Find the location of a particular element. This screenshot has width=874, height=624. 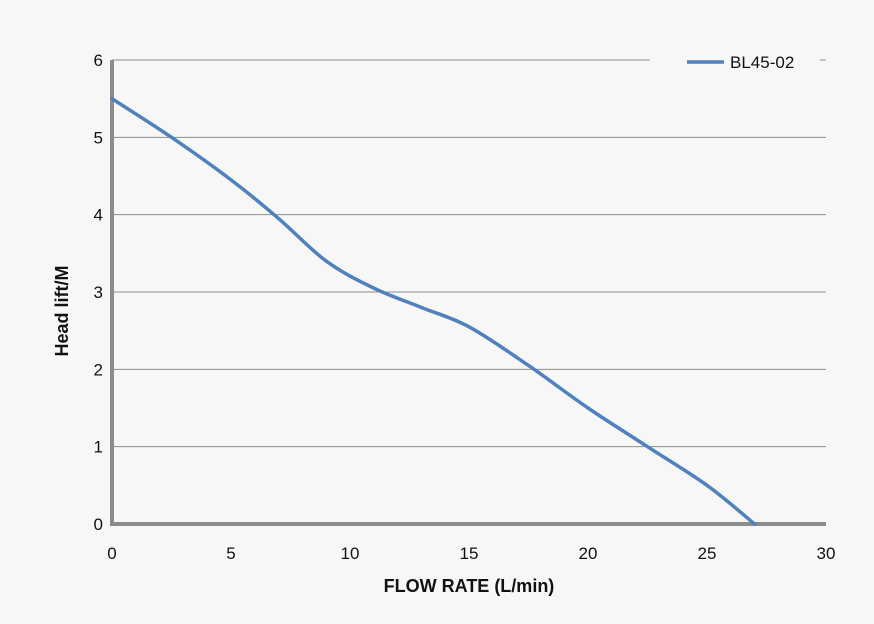

legend-background is located at coordinates (735, 61).